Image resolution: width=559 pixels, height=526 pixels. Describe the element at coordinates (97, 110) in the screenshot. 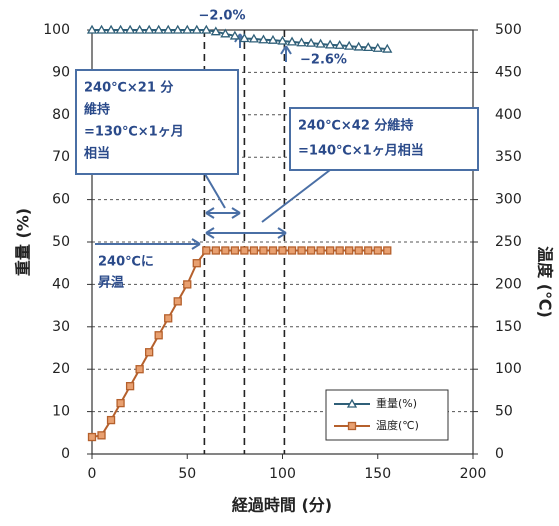

I see `annotation: 維持` at that location.